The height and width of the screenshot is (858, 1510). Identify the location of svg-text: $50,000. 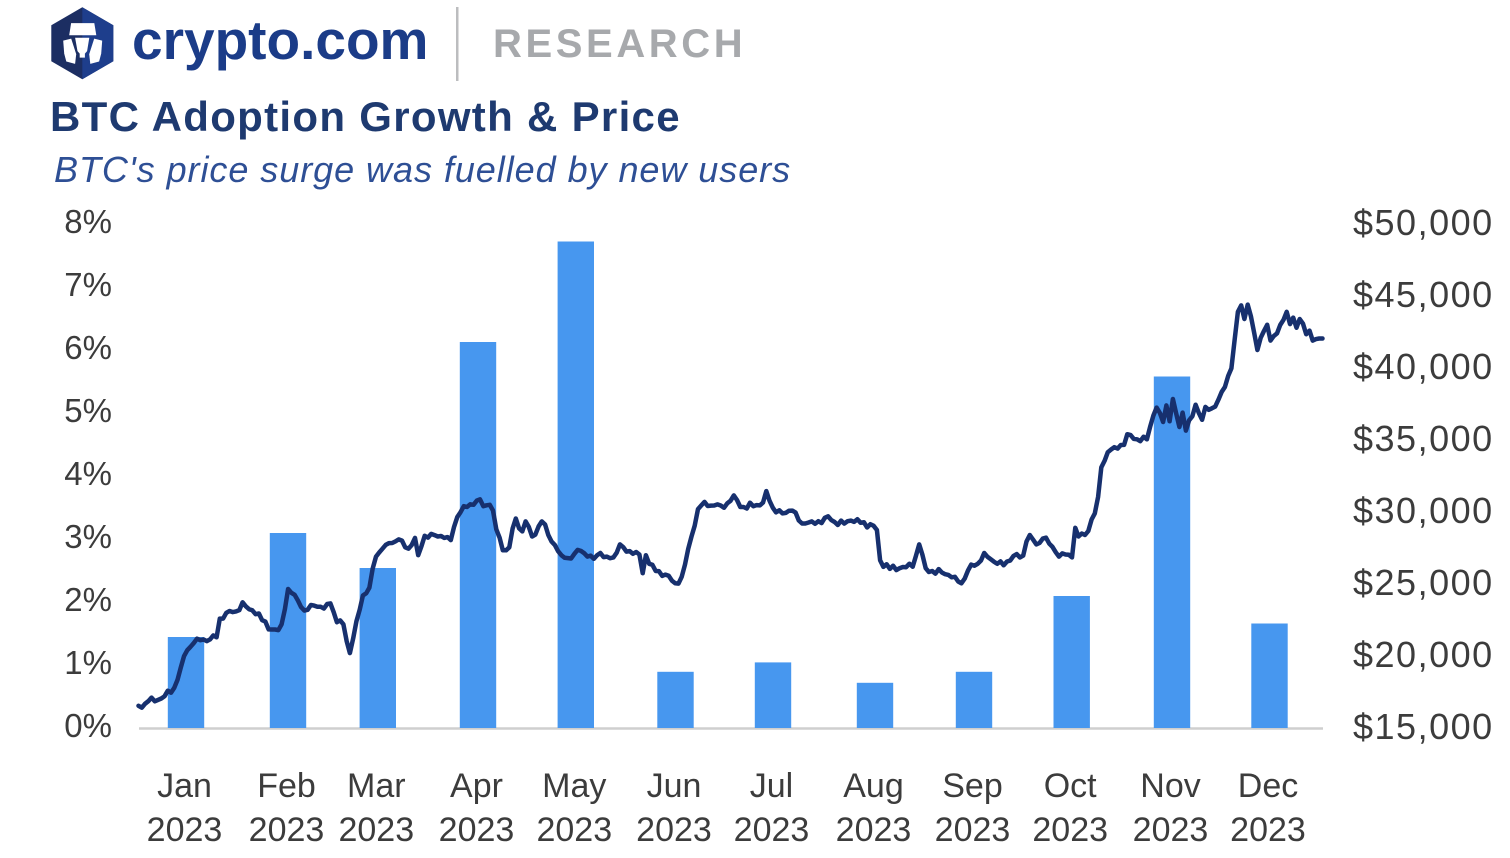
(1423, 222).